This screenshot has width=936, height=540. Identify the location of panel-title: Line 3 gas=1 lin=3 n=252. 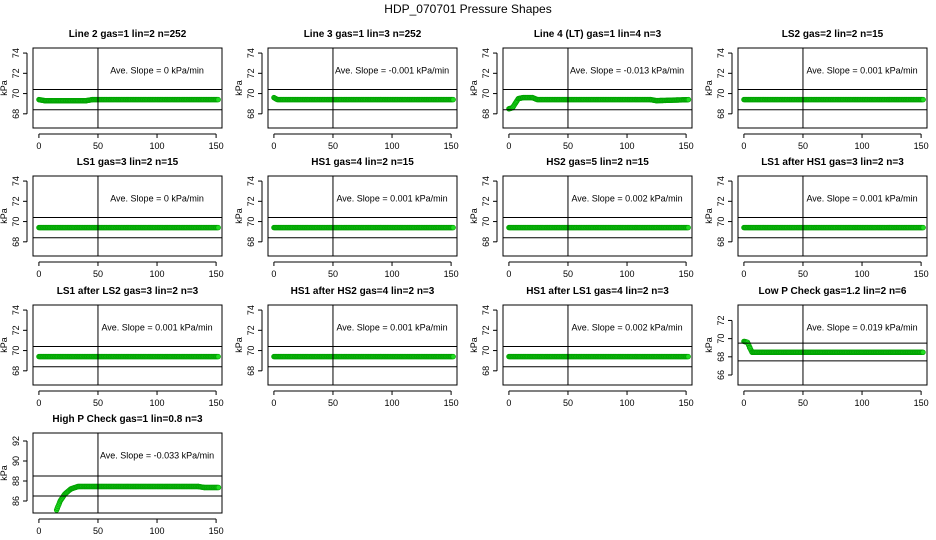
(363, 34).